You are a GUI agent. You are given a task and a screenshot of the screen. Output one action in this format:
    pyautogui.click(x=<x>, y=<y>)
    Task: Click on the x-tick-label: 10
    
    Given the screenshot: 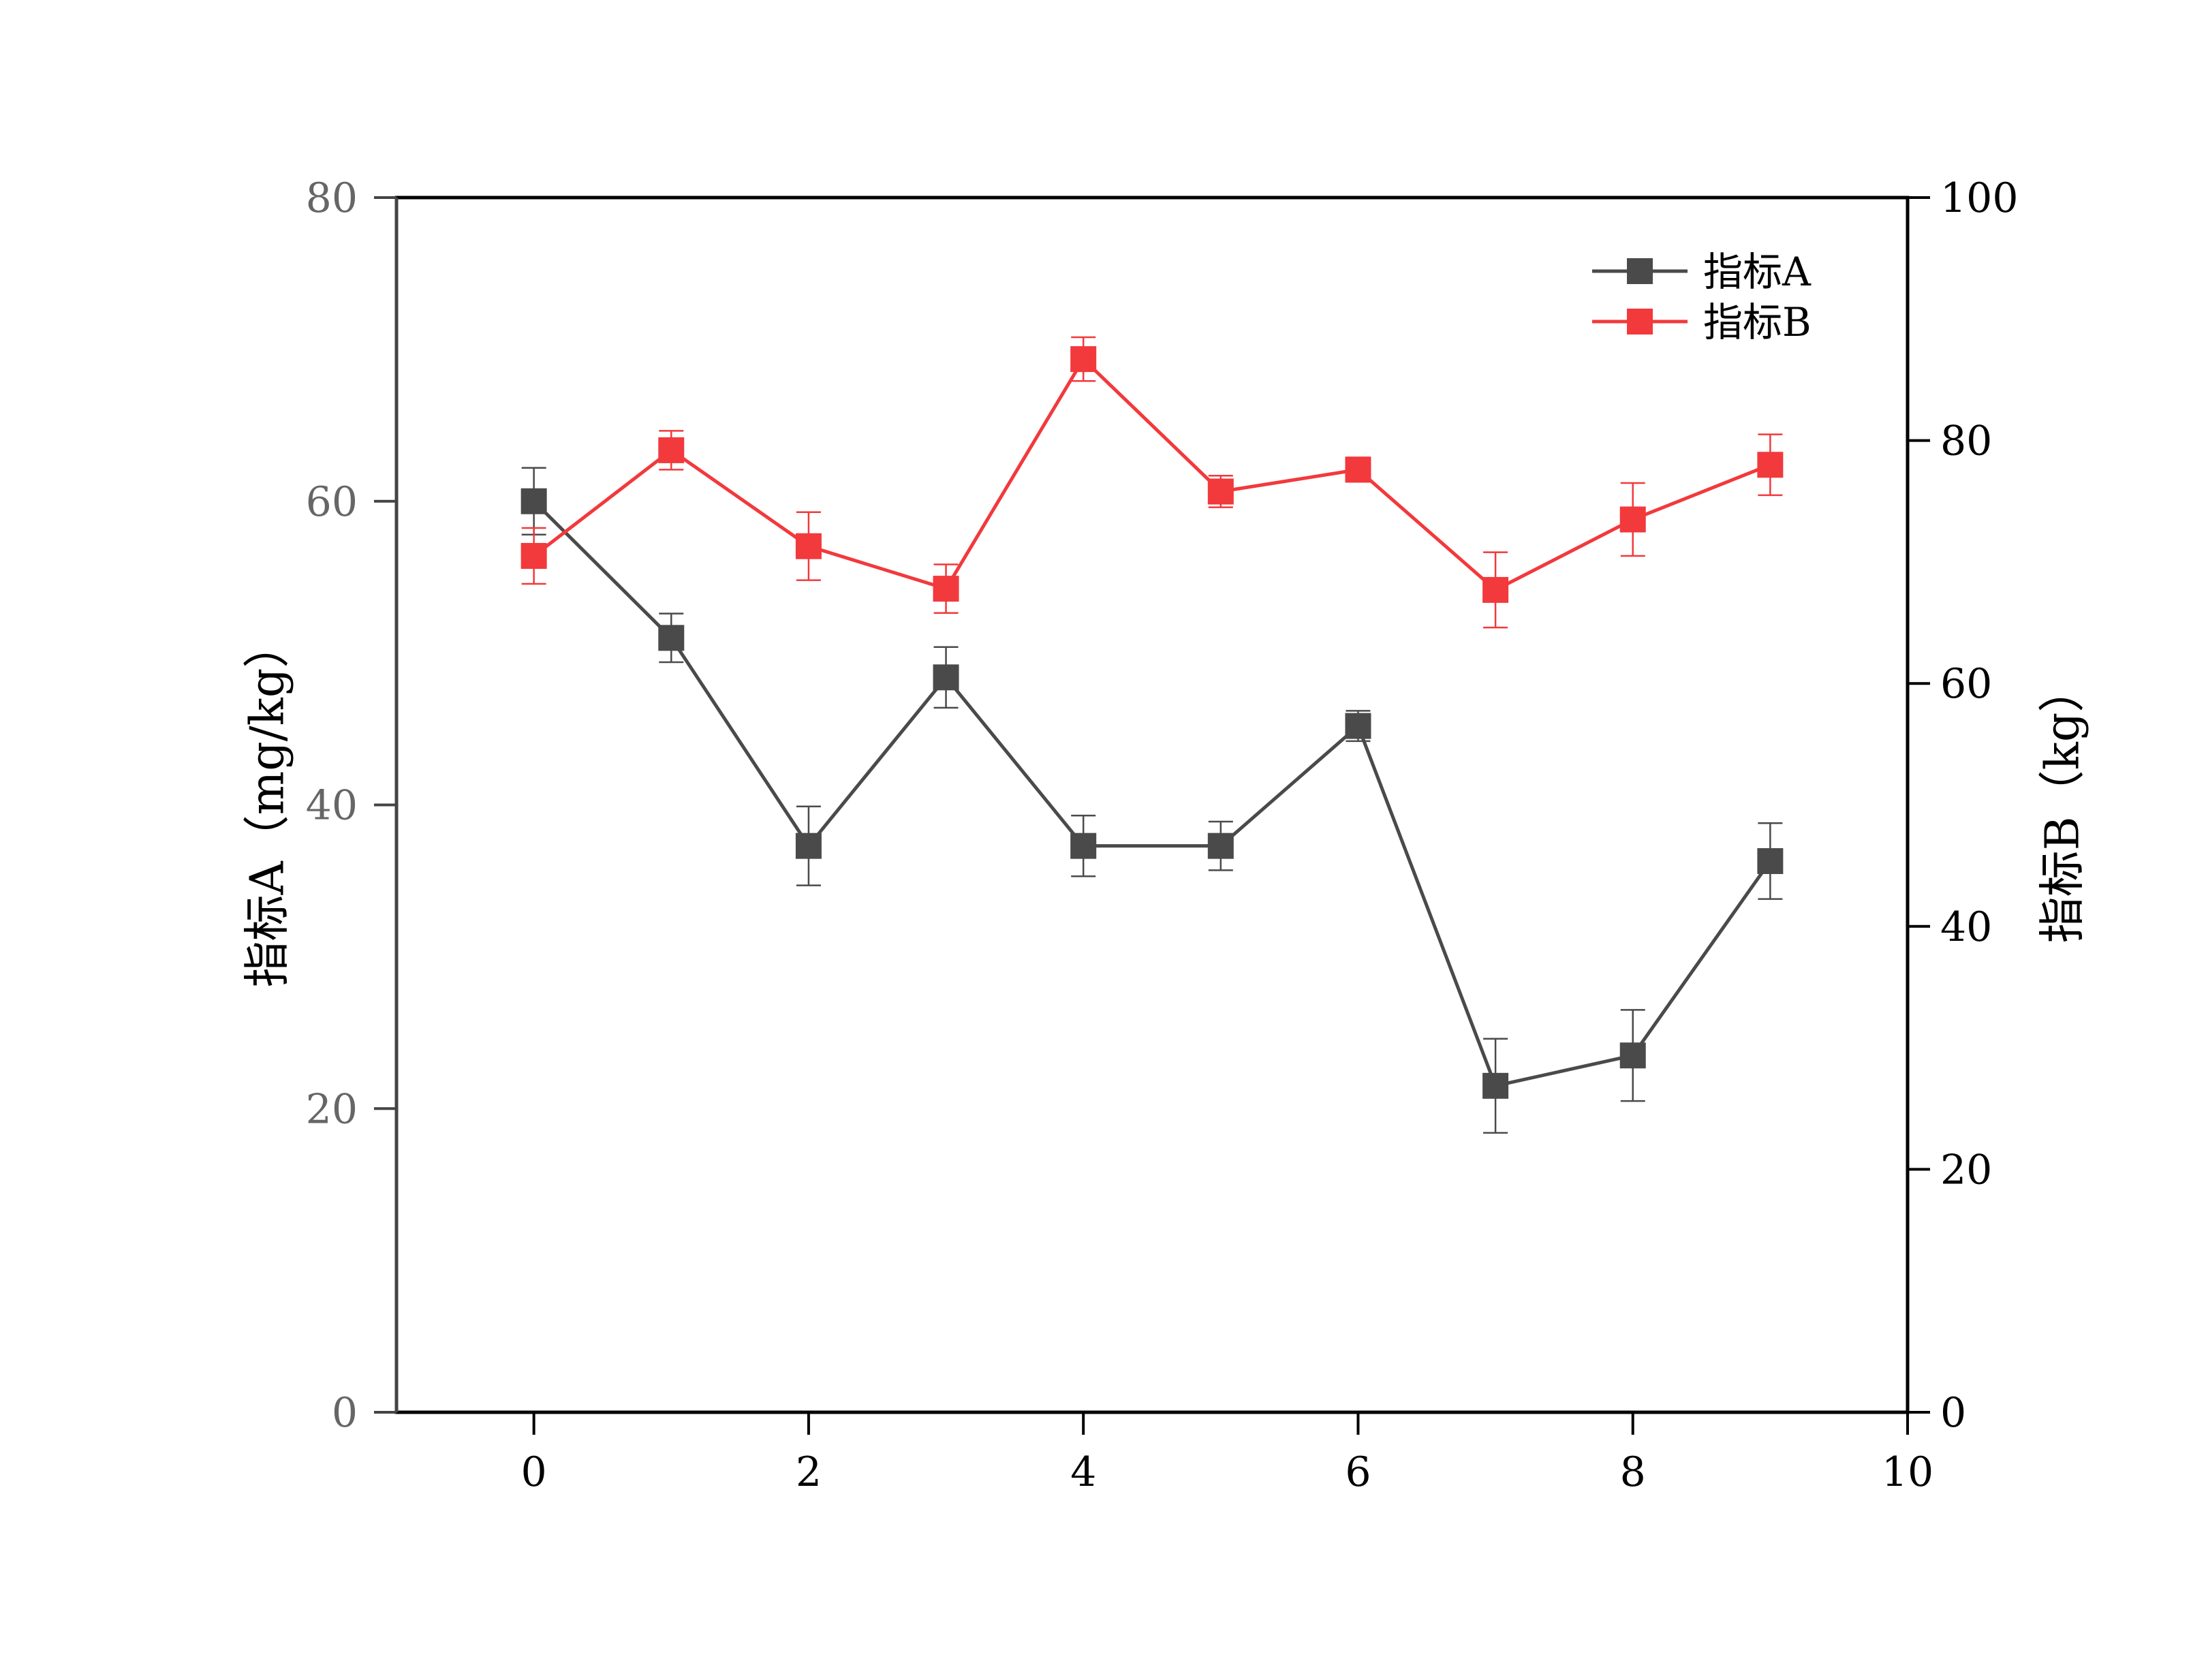 What is the action you would take?
    pyautogui.click(x=1907, y=1472)
    